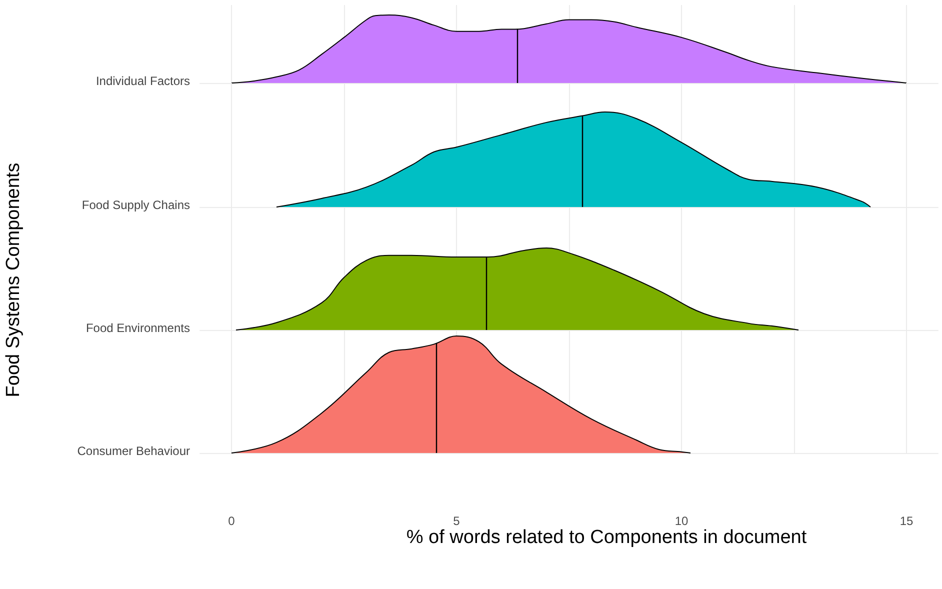 This screenshot has height=589, width=942. I want to click on text: Food Environments, so click(138, 328).